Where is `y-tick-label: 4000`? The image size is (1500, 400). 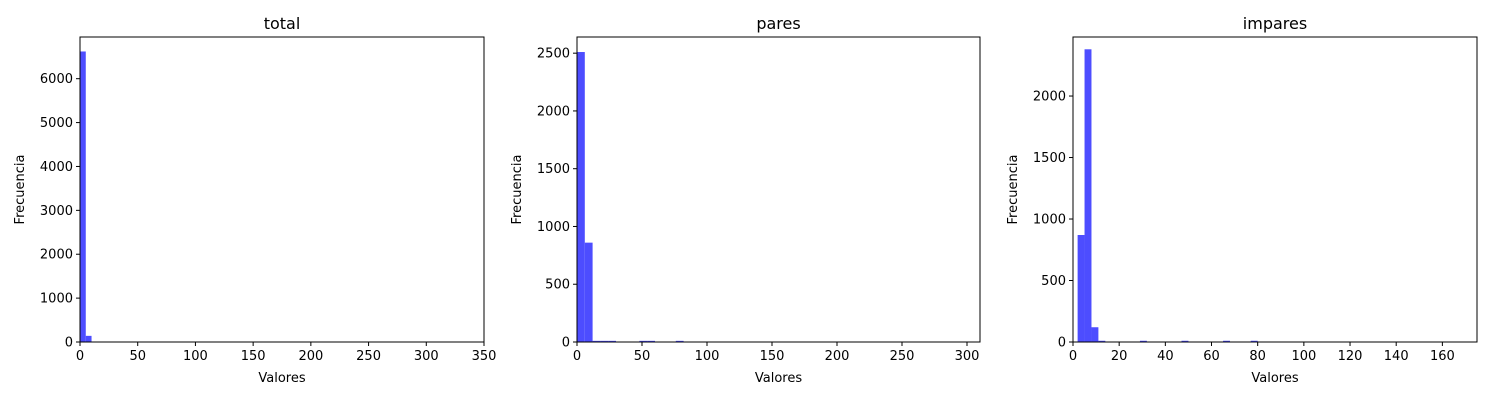
y-tick-label: 4000 is located at coordinates (56, 167).